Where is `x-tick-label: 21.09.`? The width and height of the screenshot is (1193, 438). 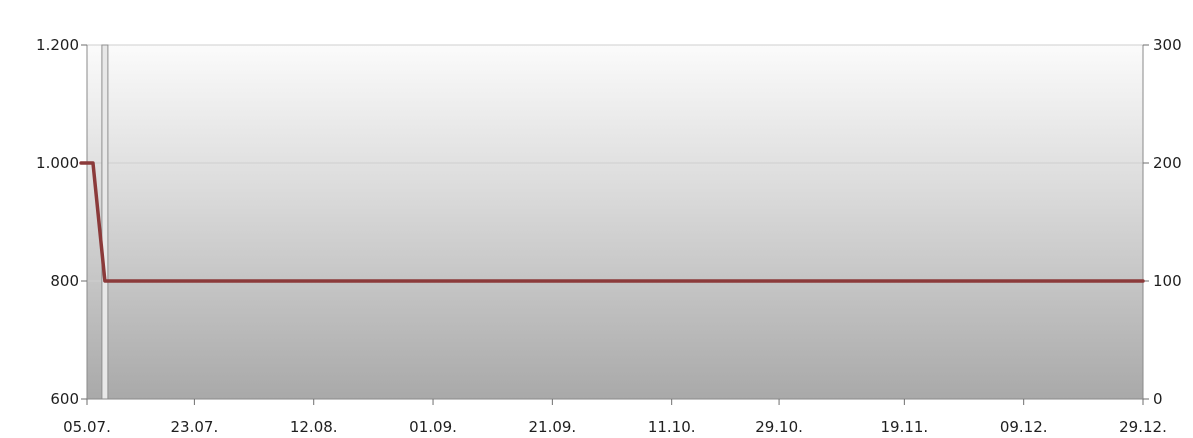 x-tick-label: 21.09. is located at coordinates (552, 427).